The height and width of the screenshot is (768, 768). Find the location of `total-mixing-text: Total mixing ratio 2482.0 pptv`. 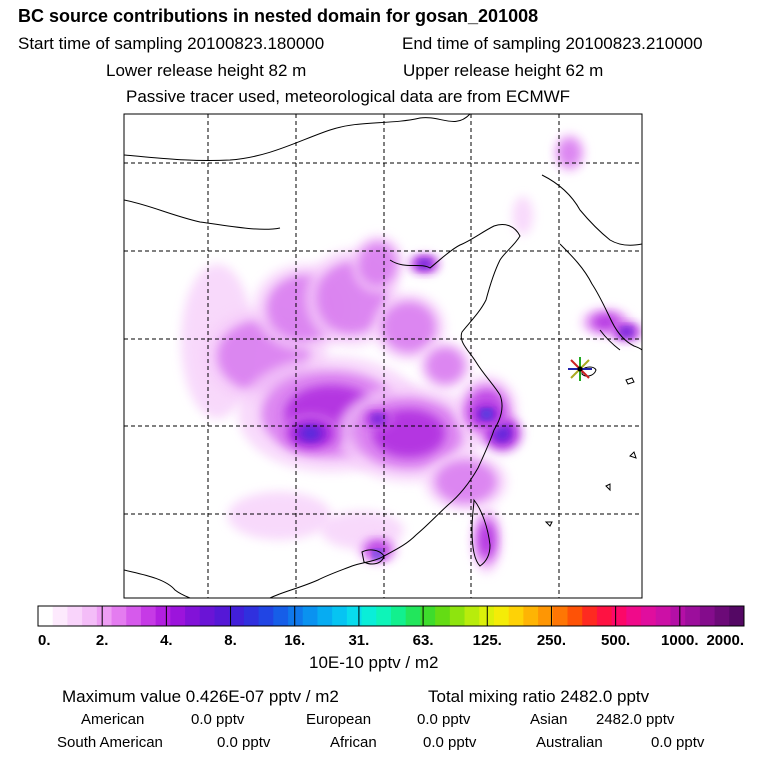

total-mixing-text: Total mixing ratio 2482.0 pptv is located at coordinates (539, 696).